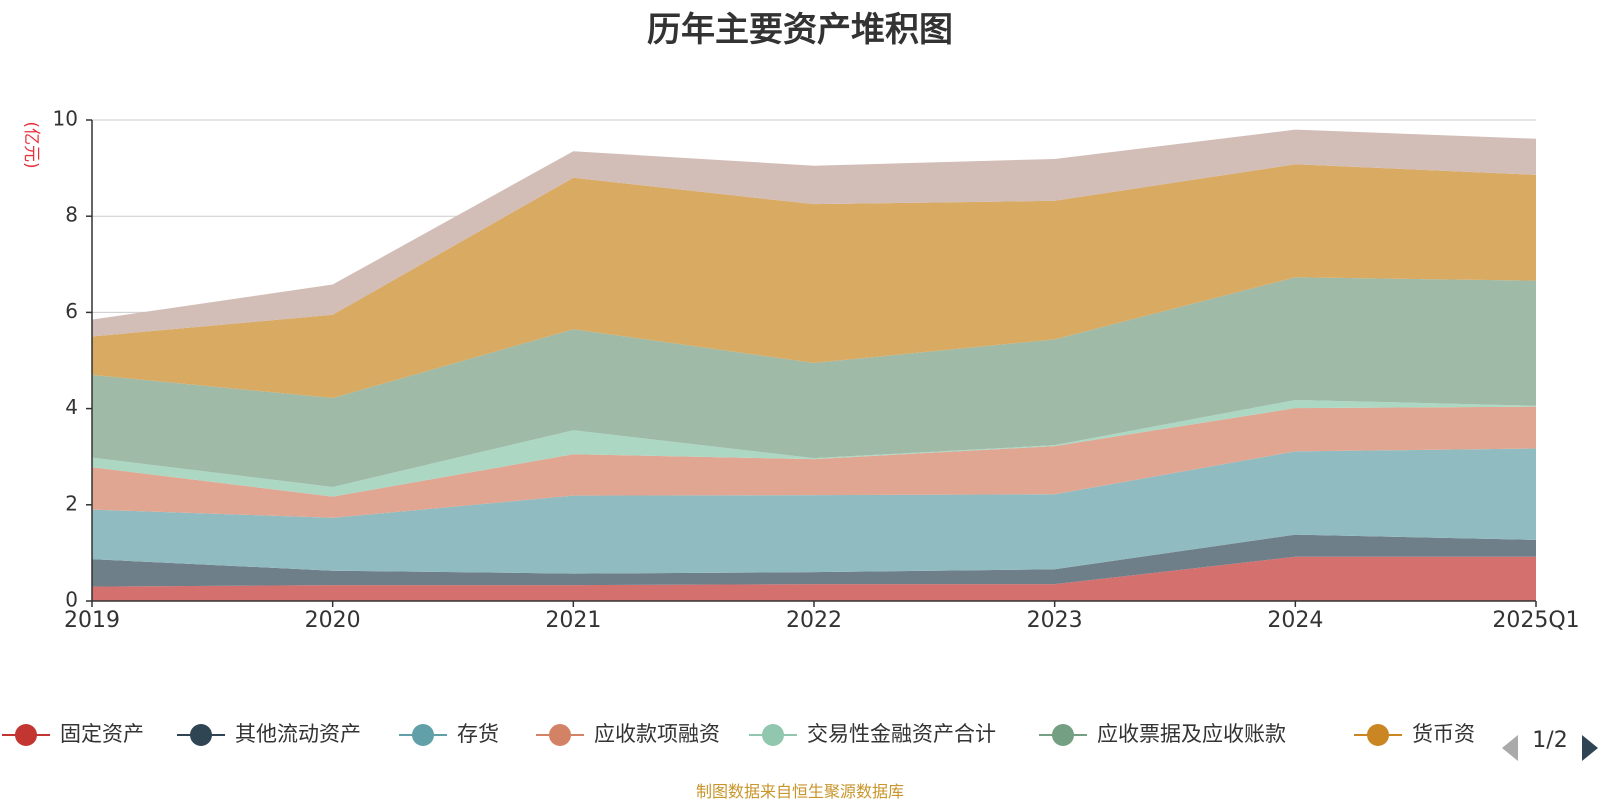 This screenshot has height=802, width=1600. Describe the element at coordinates (71, 311) in the screenshot. I see `y-tick-label: 6` at that location.